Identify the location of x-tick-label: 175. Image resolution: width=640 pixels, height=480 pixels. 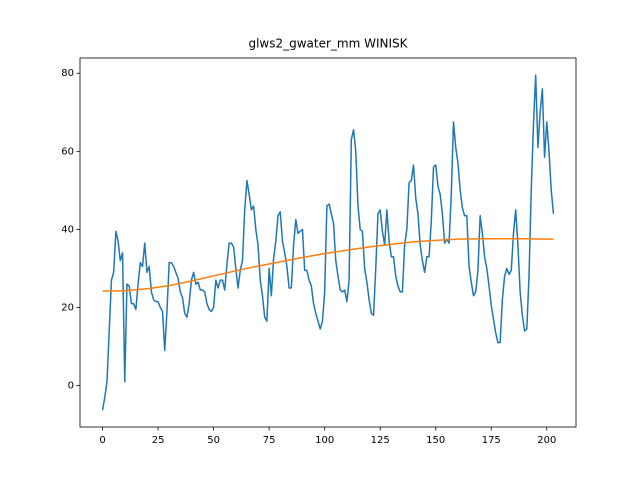
(491, 440).